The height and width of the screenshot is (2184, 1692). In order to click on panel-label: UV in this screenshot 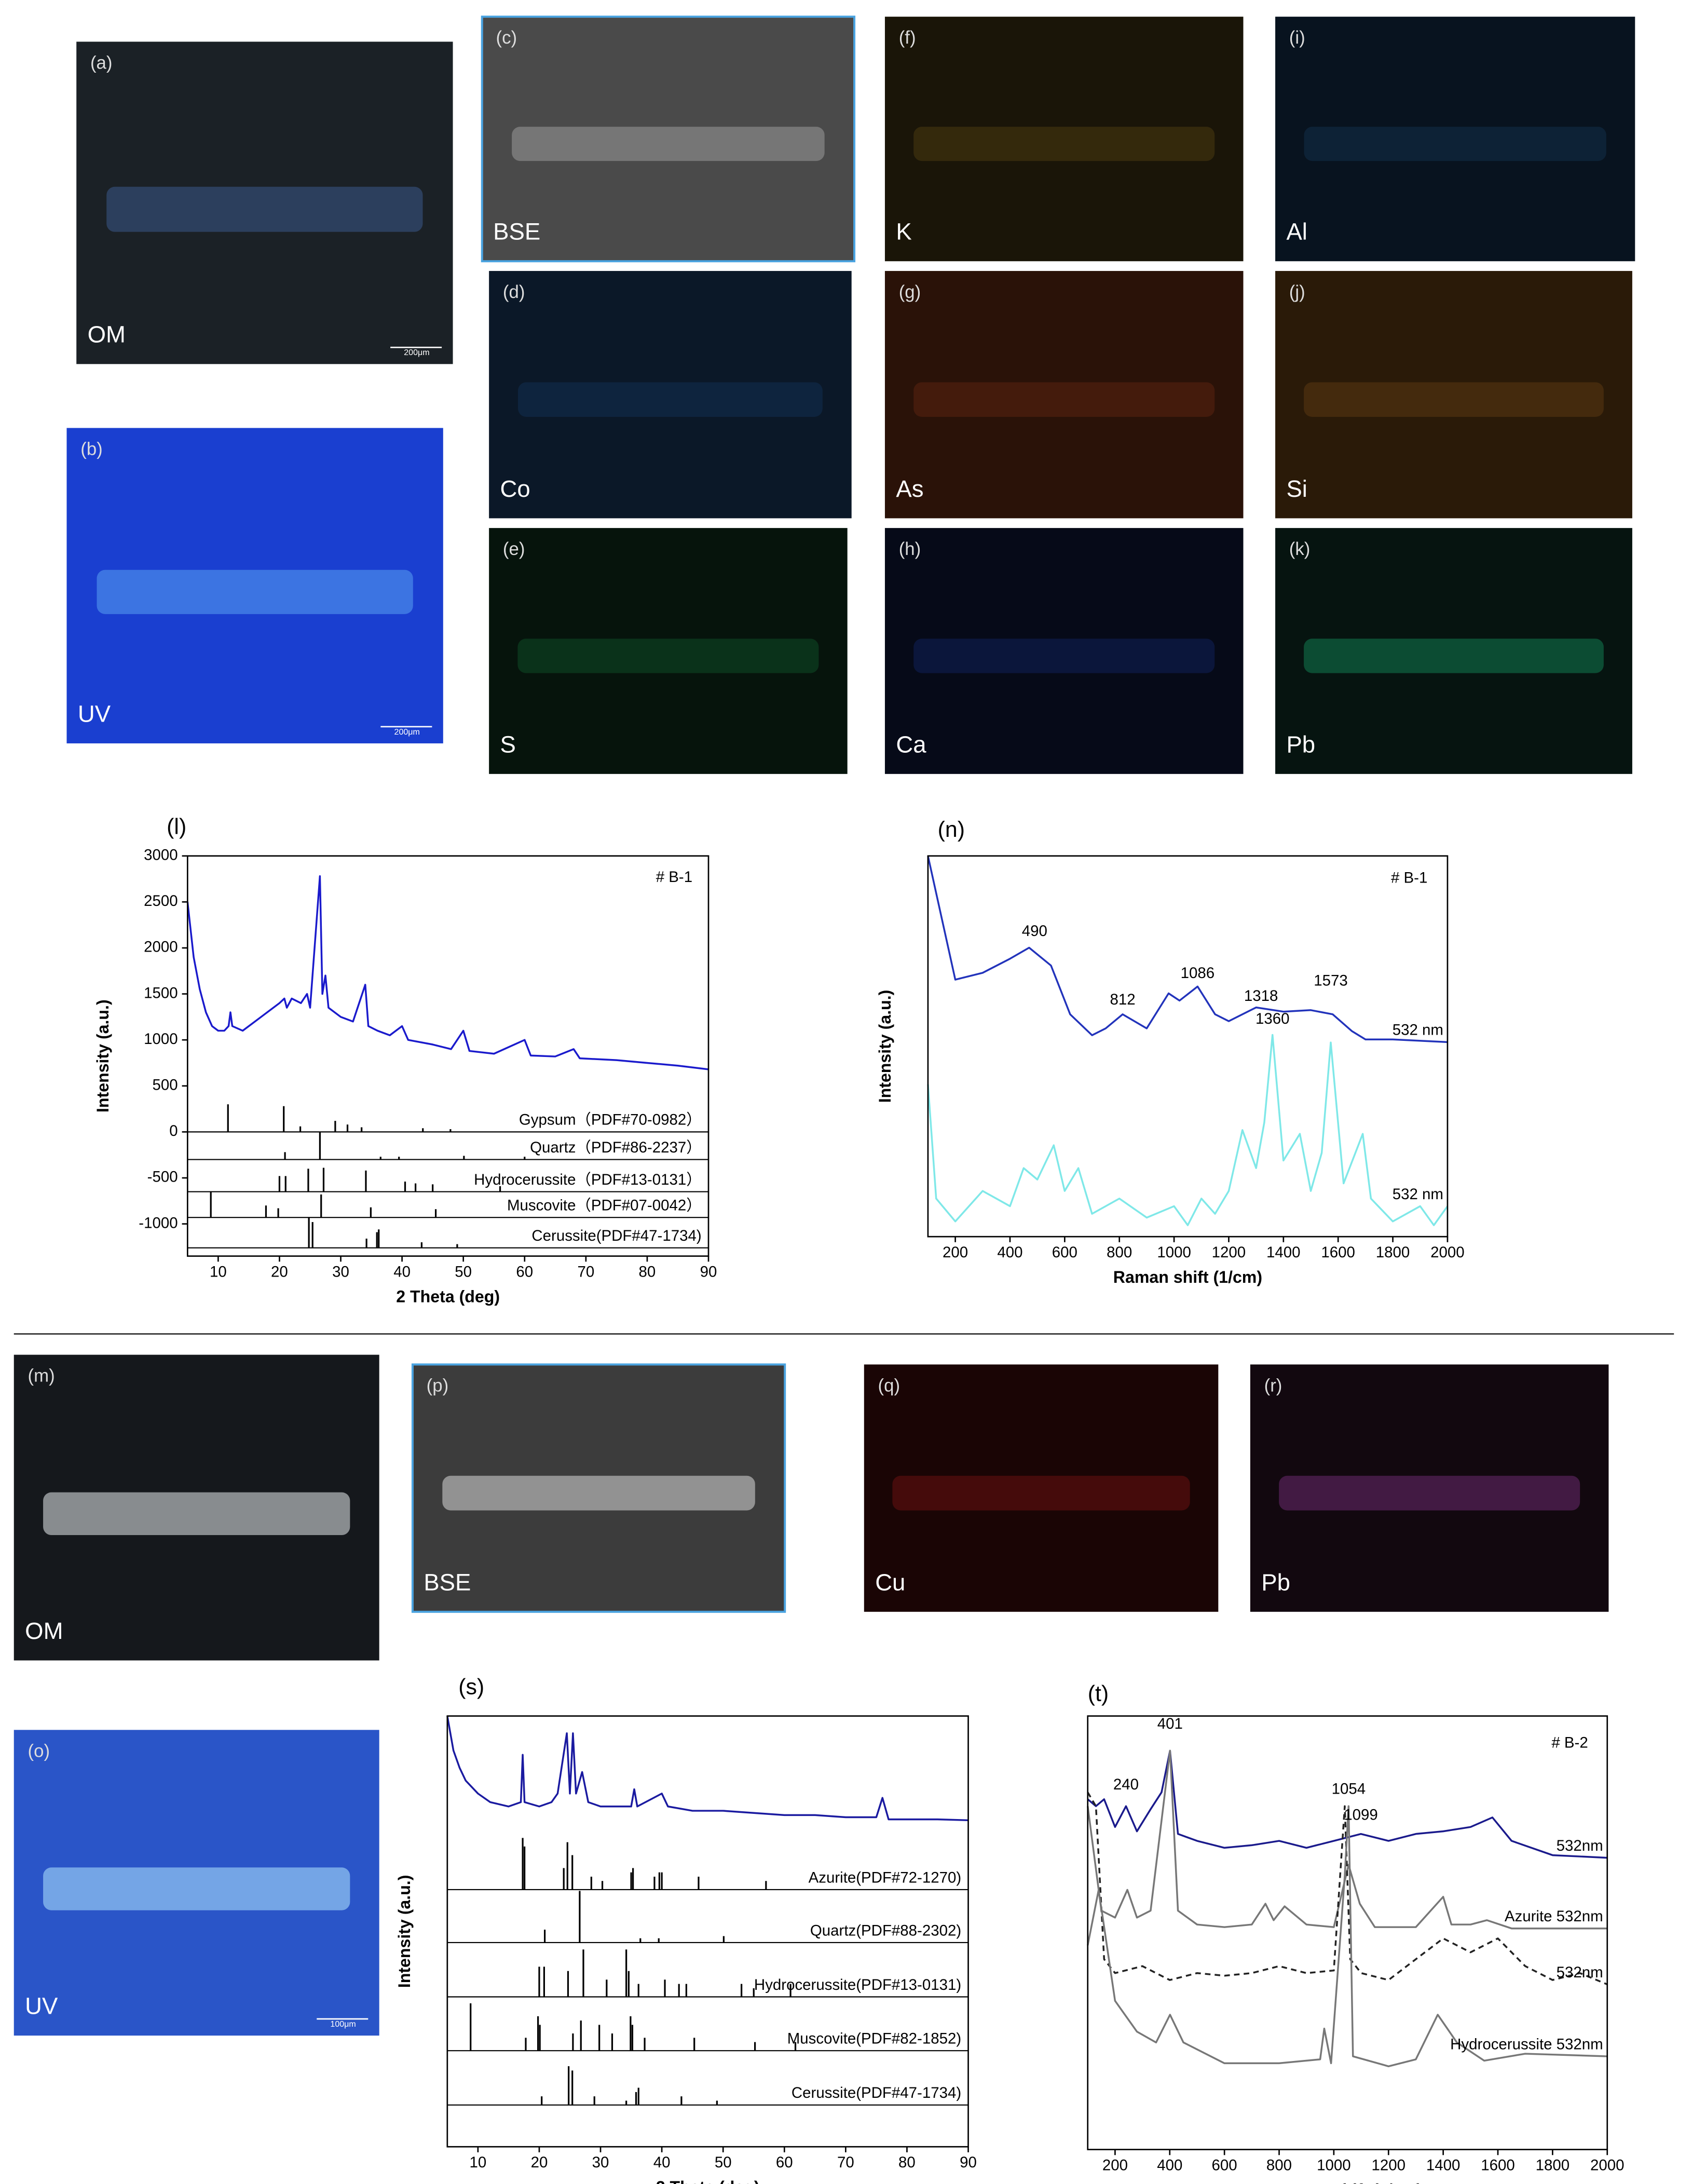, I will do `click(94, 713)`.